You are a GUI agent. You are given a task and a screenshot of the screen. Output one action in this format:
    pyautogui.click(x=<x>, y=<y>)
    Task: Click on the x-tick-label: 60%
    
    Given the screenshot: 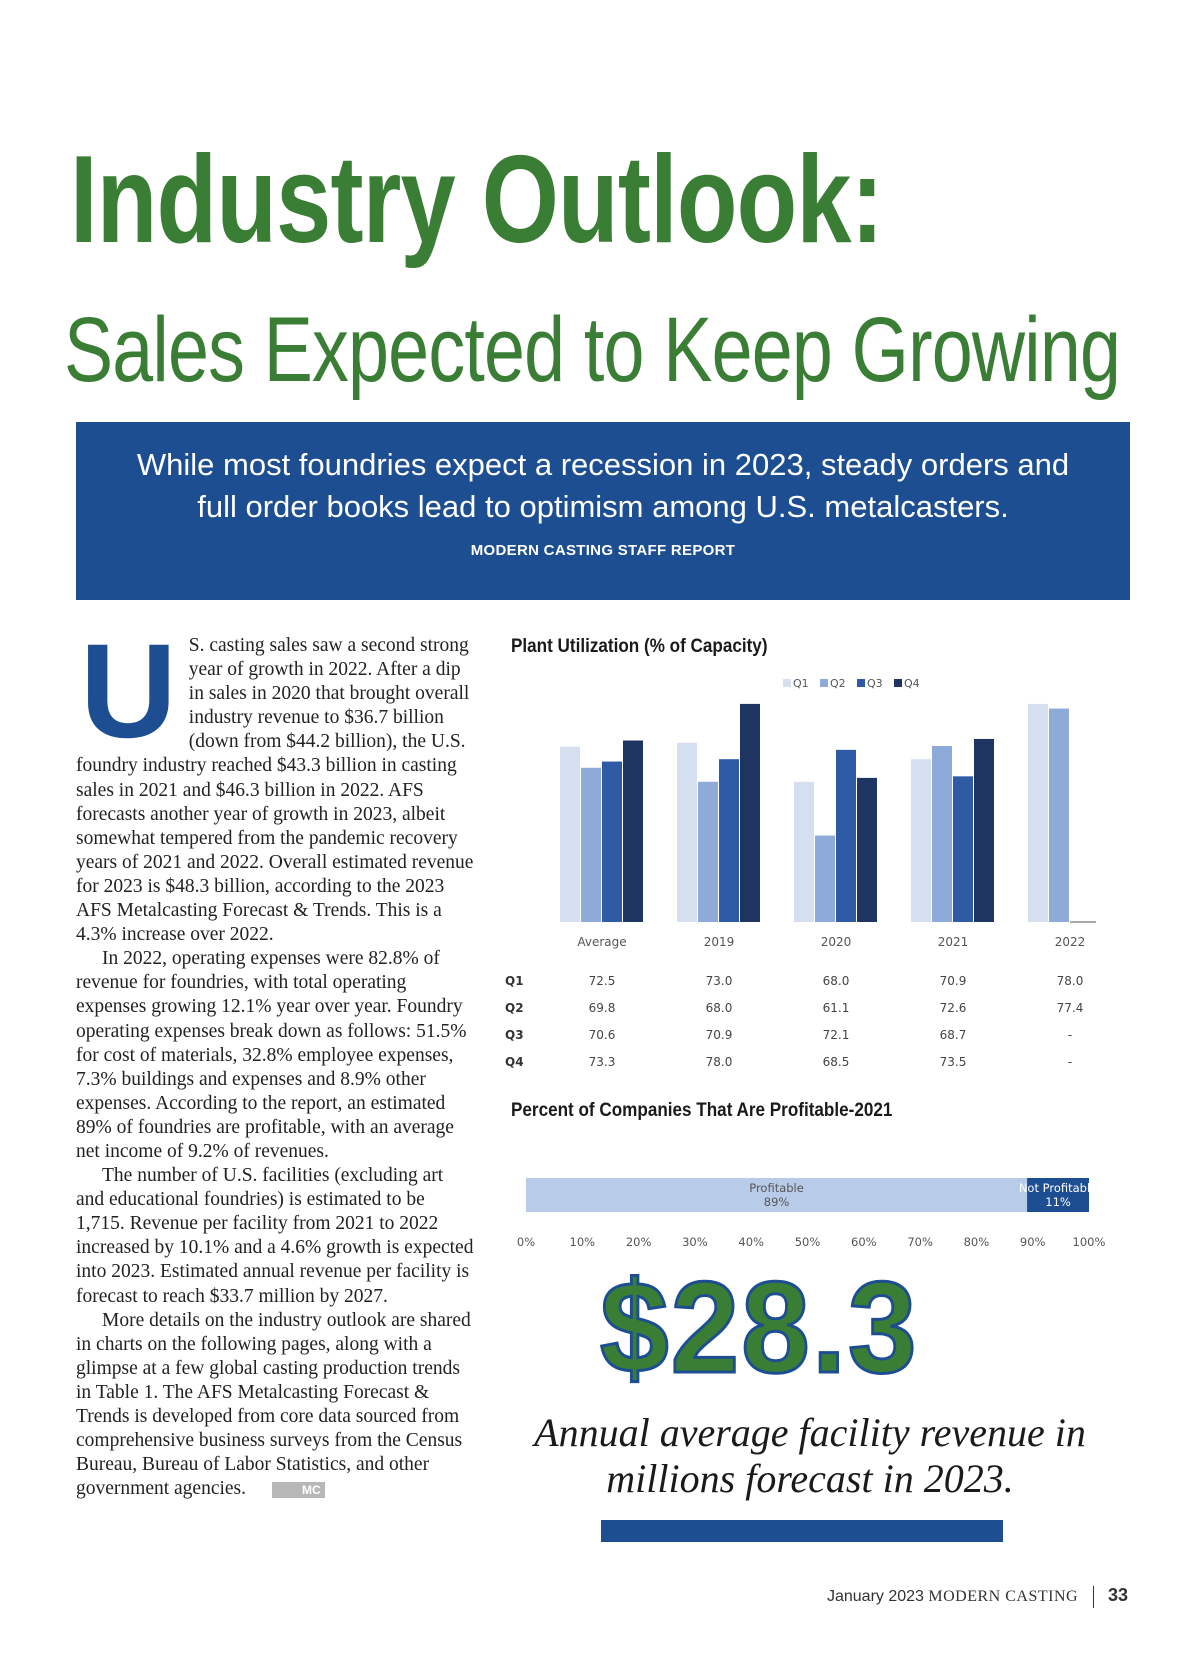 What is the action you would take?
    pyautogui.click(x=864, y=1242)
    